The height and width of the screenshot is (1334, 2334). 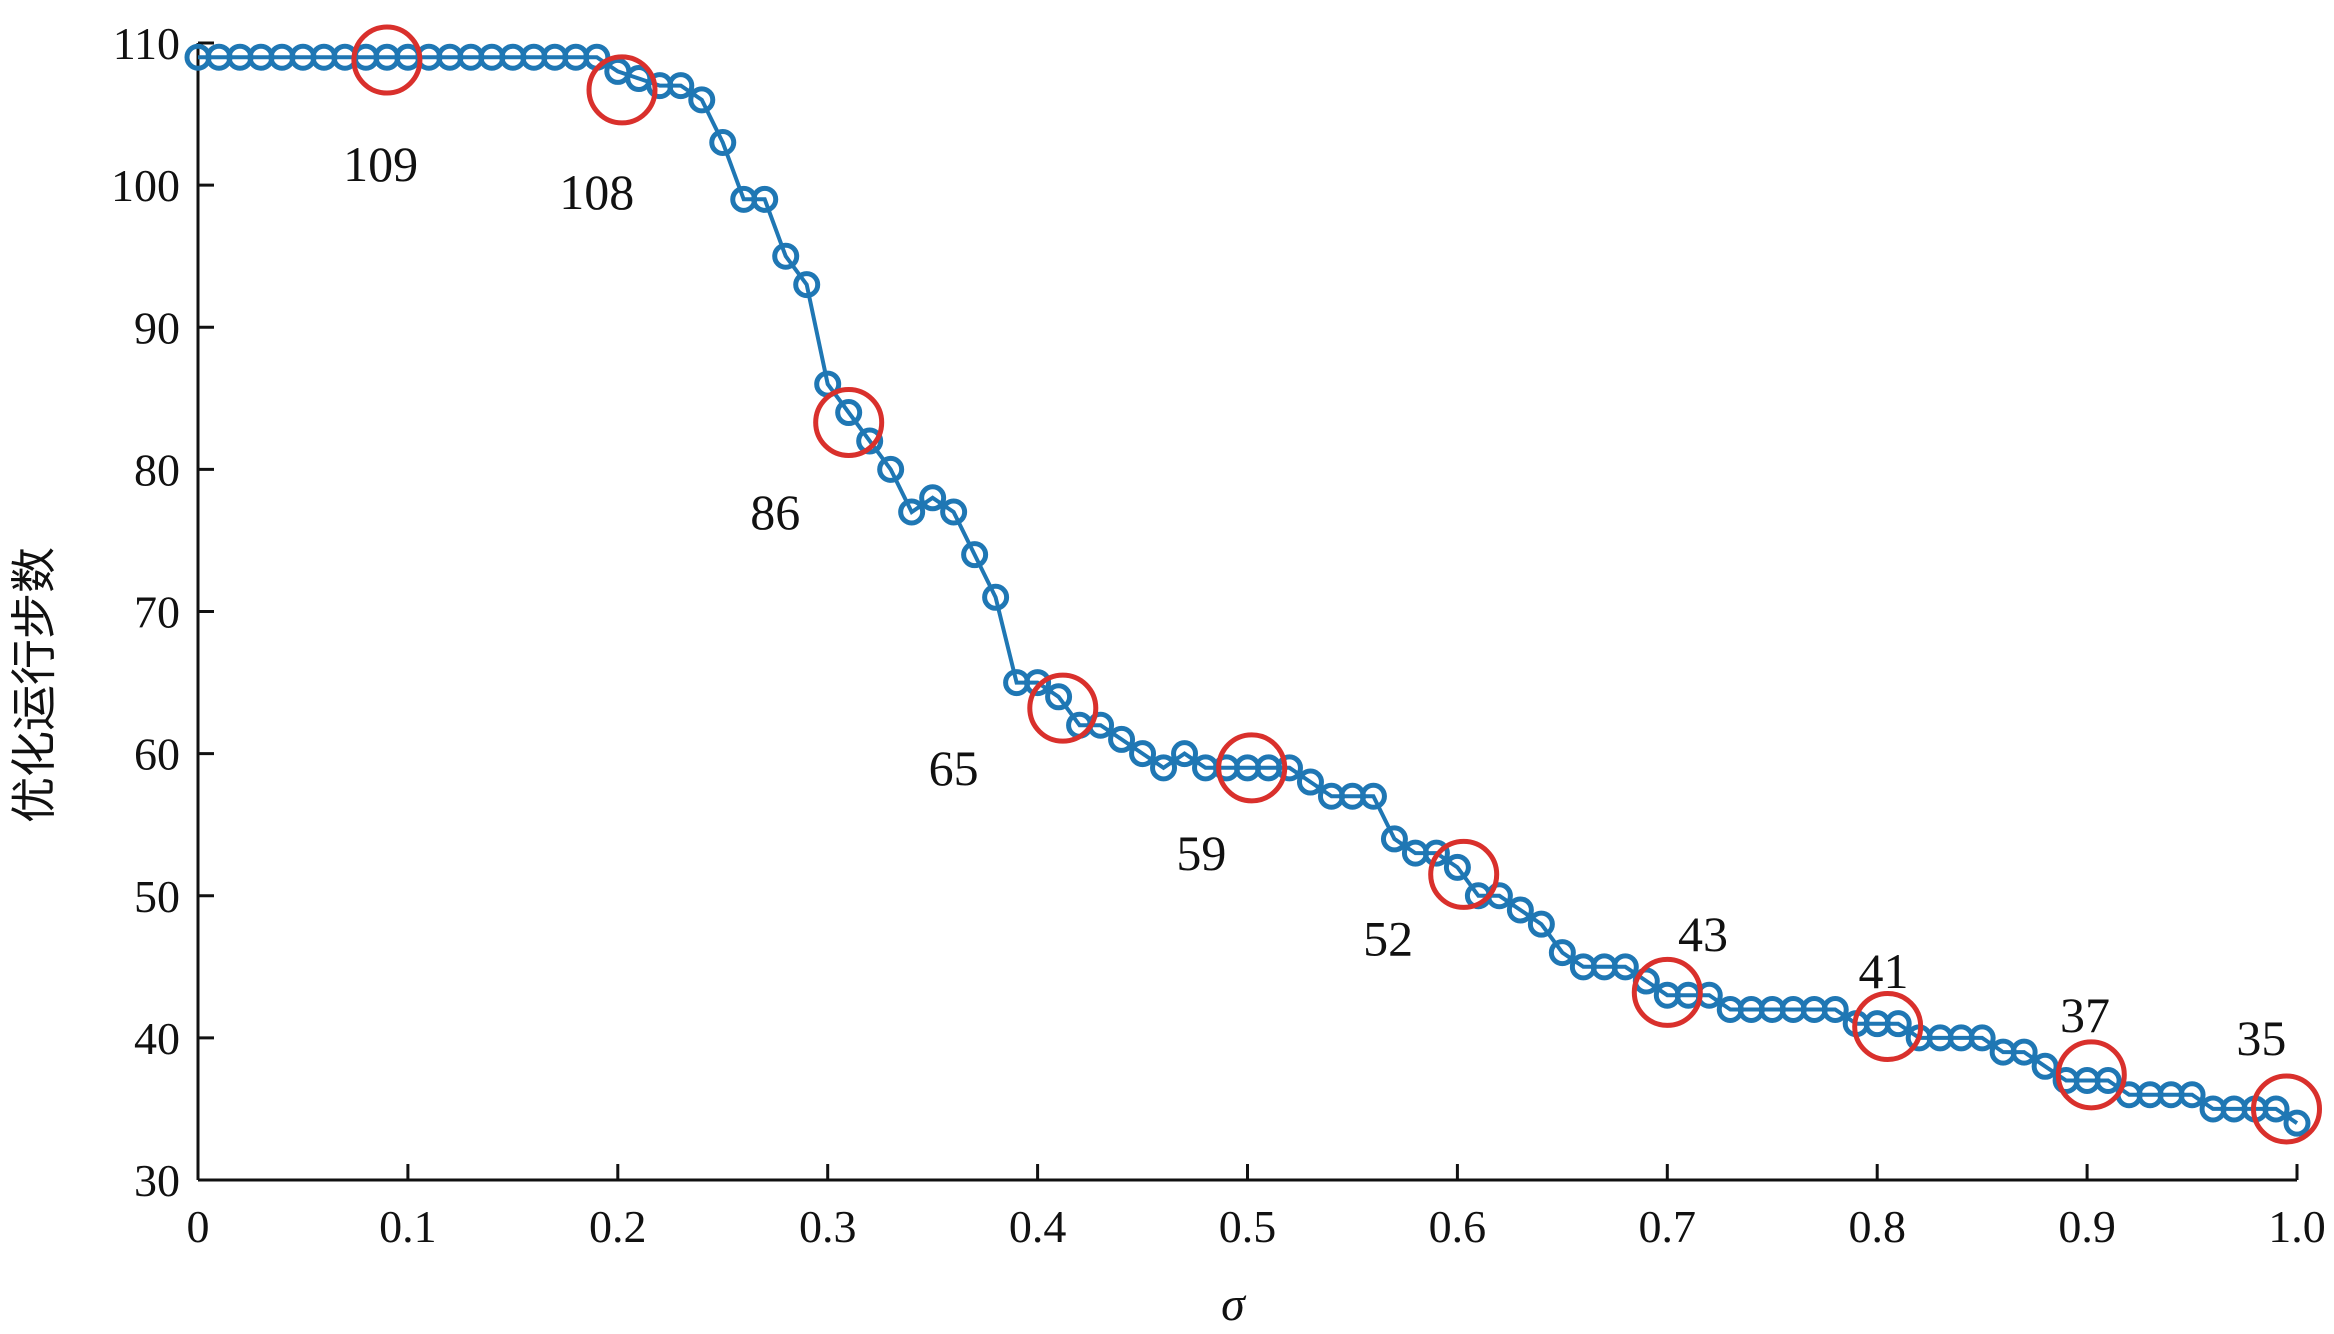 What do you see at coordinates (380, 164) in the screenshot?
I see `annotation-label: 109` at bounding box center [380, 164].